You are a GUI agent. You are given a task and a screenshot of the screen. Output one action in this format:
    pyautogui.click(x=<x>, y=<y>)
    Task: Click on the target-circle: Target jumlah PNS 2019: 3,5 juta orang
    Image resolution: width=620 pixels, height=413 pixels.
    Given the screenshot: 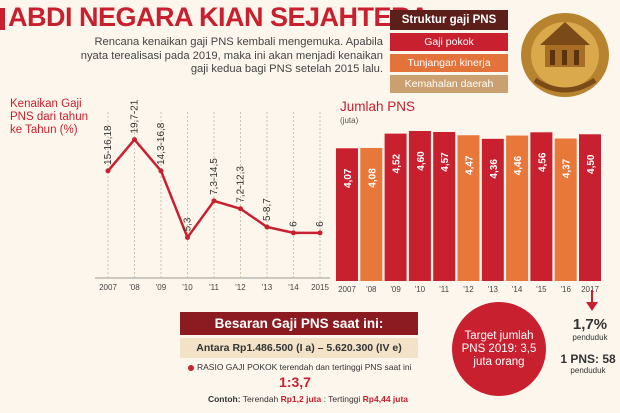 What is the action you would take?
    pyautogui.click(x=499, y=349)
    